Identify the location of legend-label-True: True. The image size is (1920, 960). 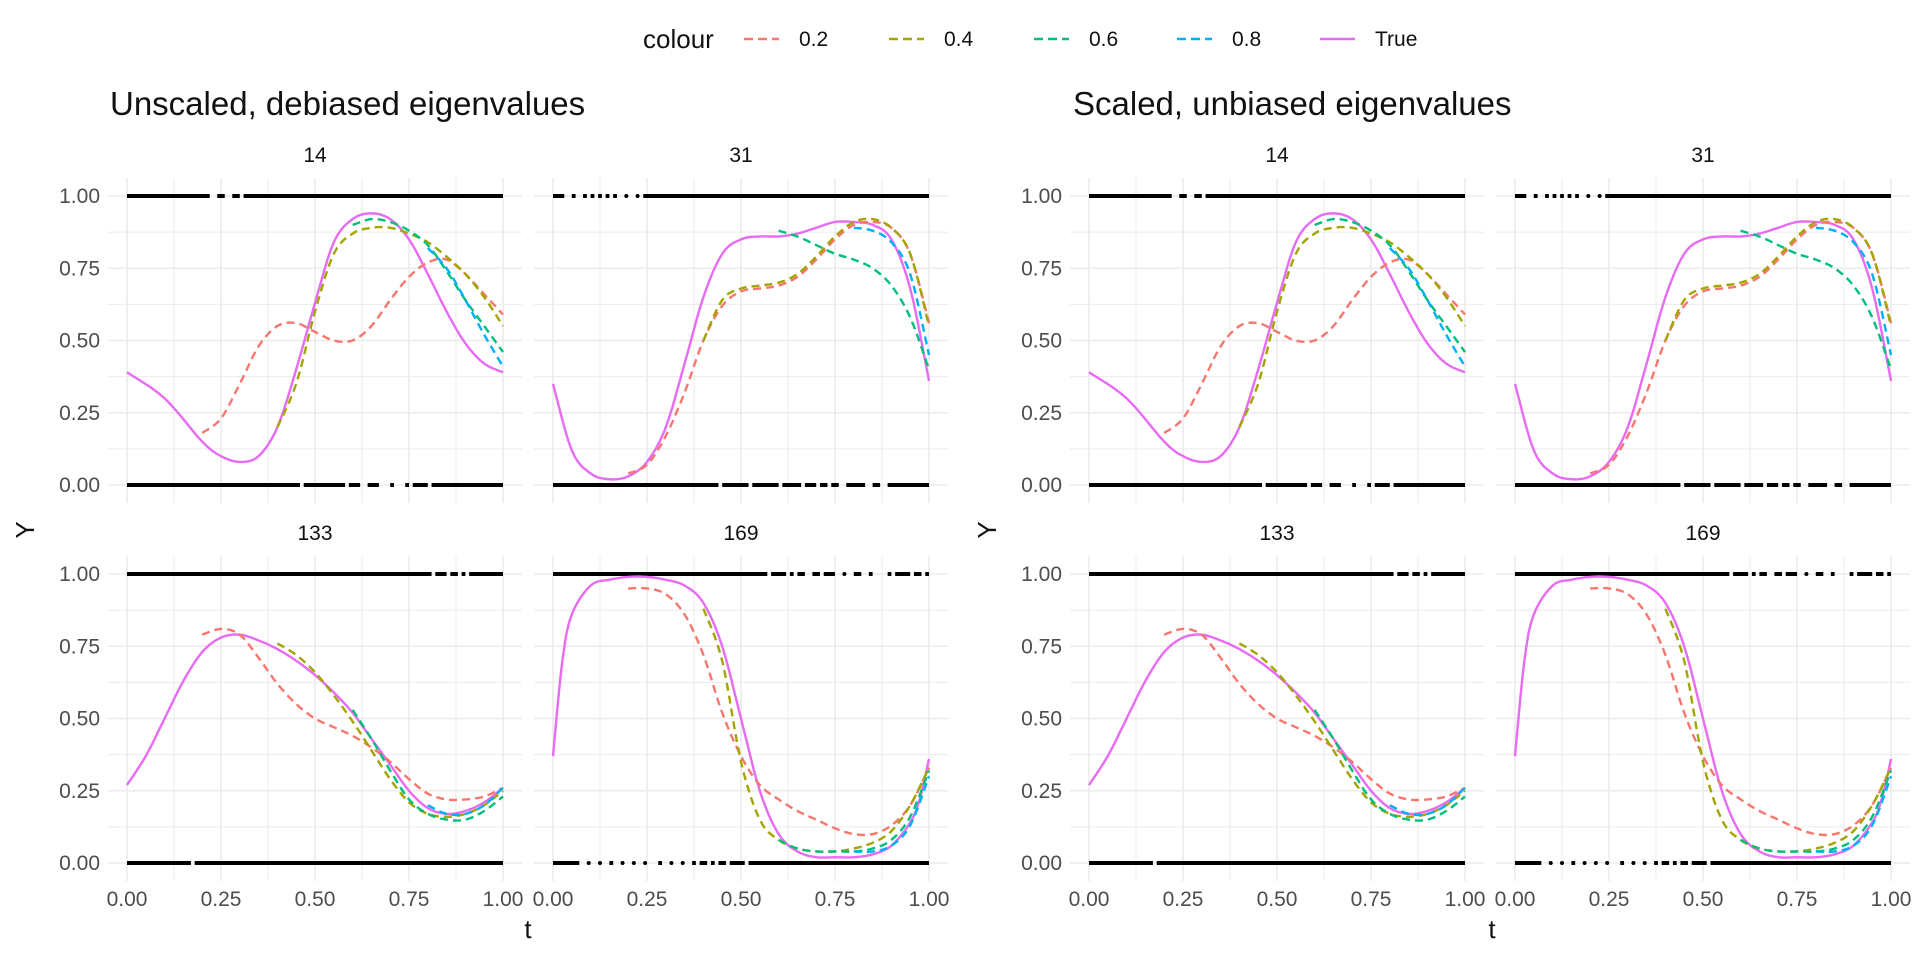
(1396, 39).